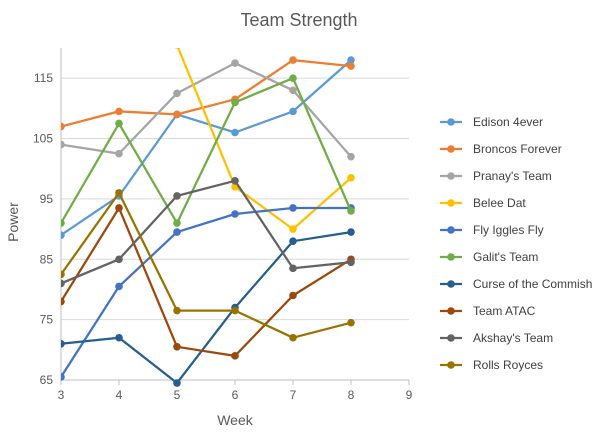 Image resolution: width=607 pixels, height=432 pixels. Describe the element at coordinates (43, 139) in the screenshot. I see `y-tick-label: 105` at that location.